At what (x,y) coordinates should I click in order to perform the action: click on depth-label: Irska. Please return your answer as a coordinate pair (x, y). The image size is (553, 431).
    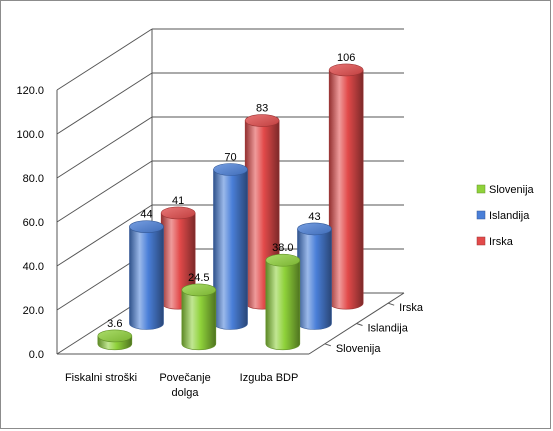
    Looking at the image, I should click on (411, 308).